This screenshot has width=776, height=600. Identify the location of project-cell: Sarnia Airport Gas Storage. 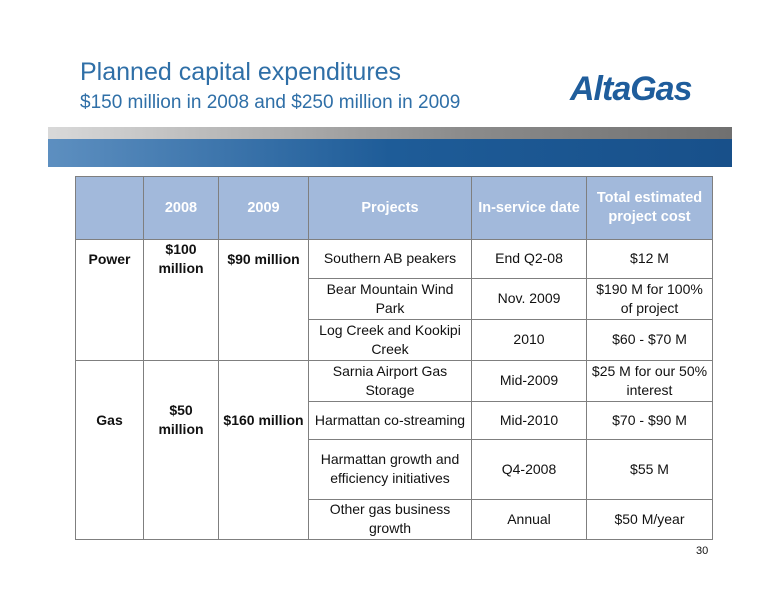
(390, 380).